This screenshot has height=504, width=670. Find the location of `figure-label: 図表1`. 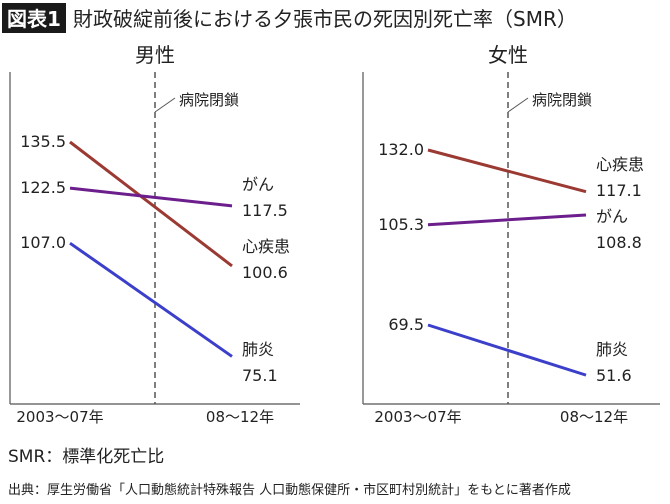

figure-label: 図表1 is located at coordinates (34, 19).